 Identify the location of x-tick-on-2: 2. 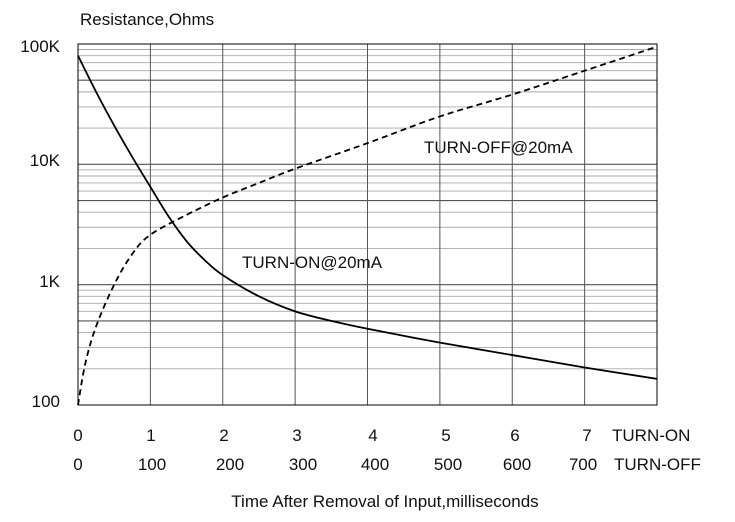
(223, 435).